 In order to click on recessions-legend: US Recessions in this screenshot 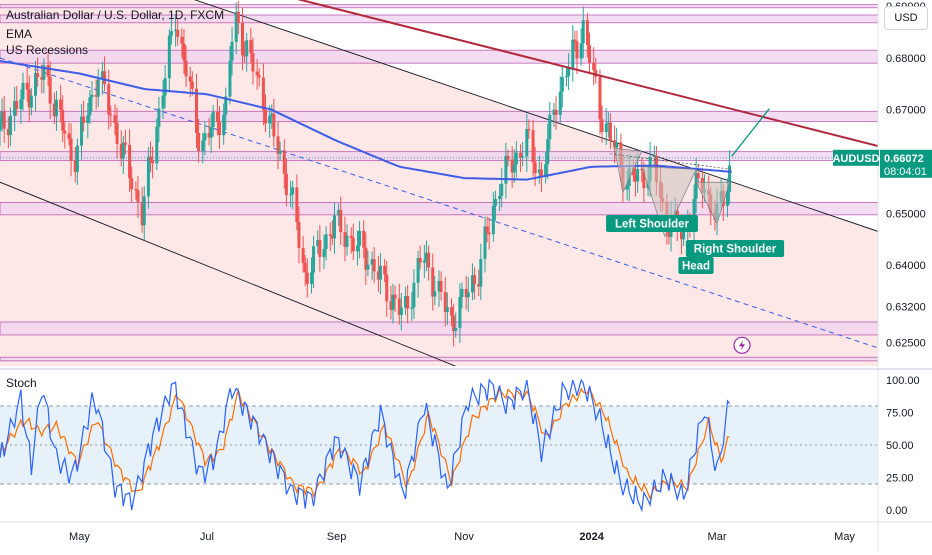, I will do `click(47, 50)`.